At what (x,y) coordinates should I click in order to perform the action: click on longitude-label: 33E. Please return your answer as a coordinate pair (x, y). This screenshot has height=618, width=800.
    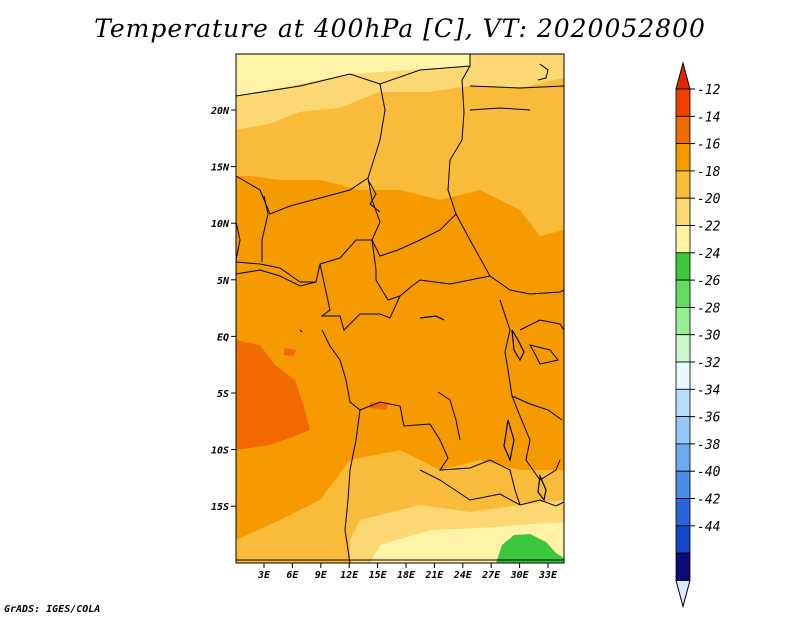
    Looking at the image, I should click on (548, 575).